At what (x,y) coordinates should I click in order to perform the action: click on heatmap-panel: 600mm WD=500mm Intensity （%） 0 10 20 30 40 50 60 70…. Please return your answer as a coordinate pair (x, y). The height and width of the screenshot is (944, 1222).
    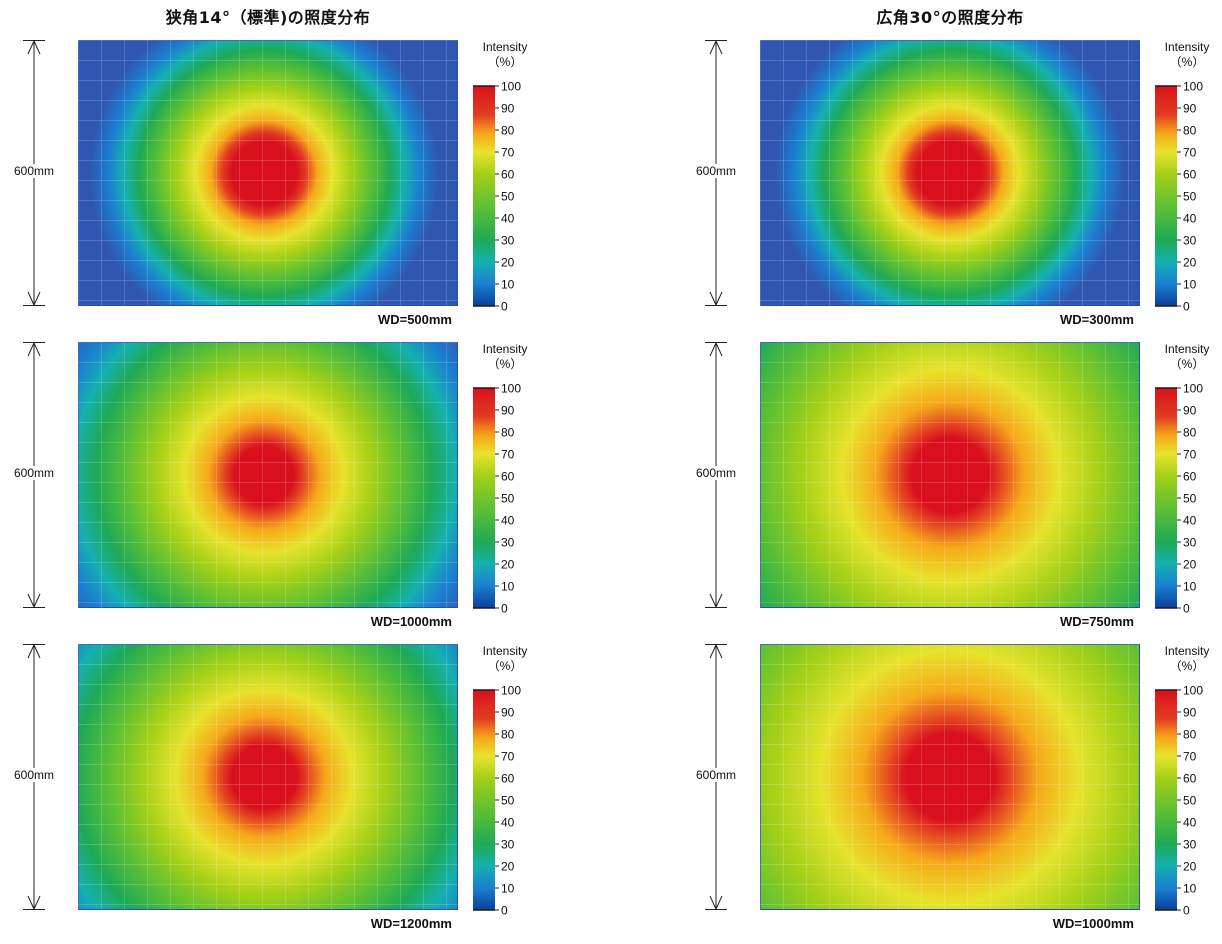
    Looking at the image, I should click on (280, 190).